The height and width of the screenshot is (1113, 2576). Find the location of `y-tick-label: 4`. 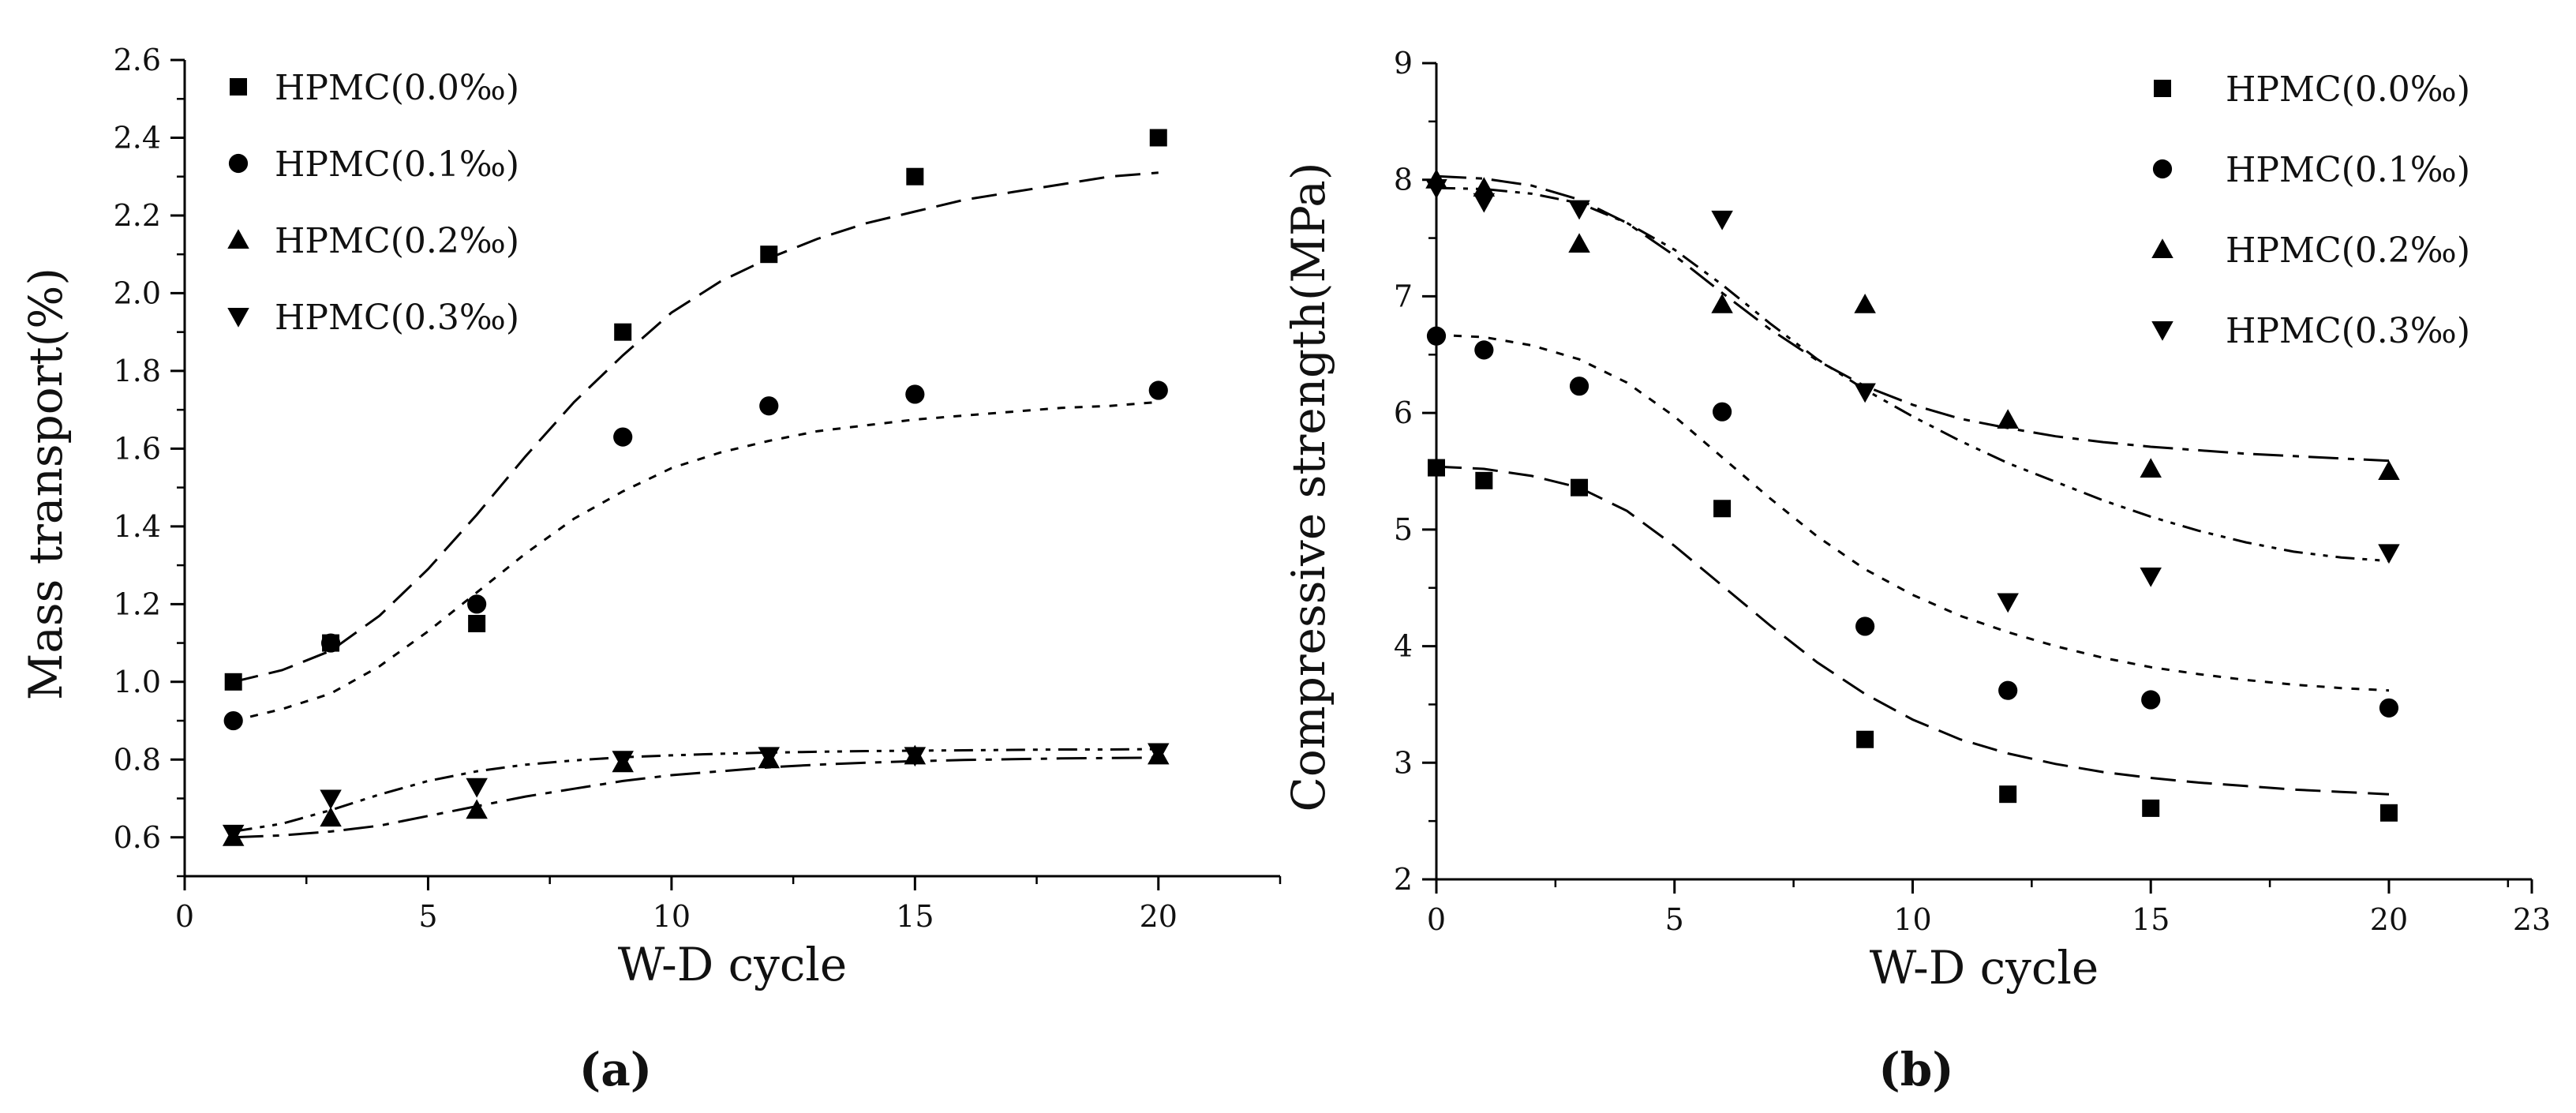

y-tick-label: 4 is located at coordinates (1403, 646).